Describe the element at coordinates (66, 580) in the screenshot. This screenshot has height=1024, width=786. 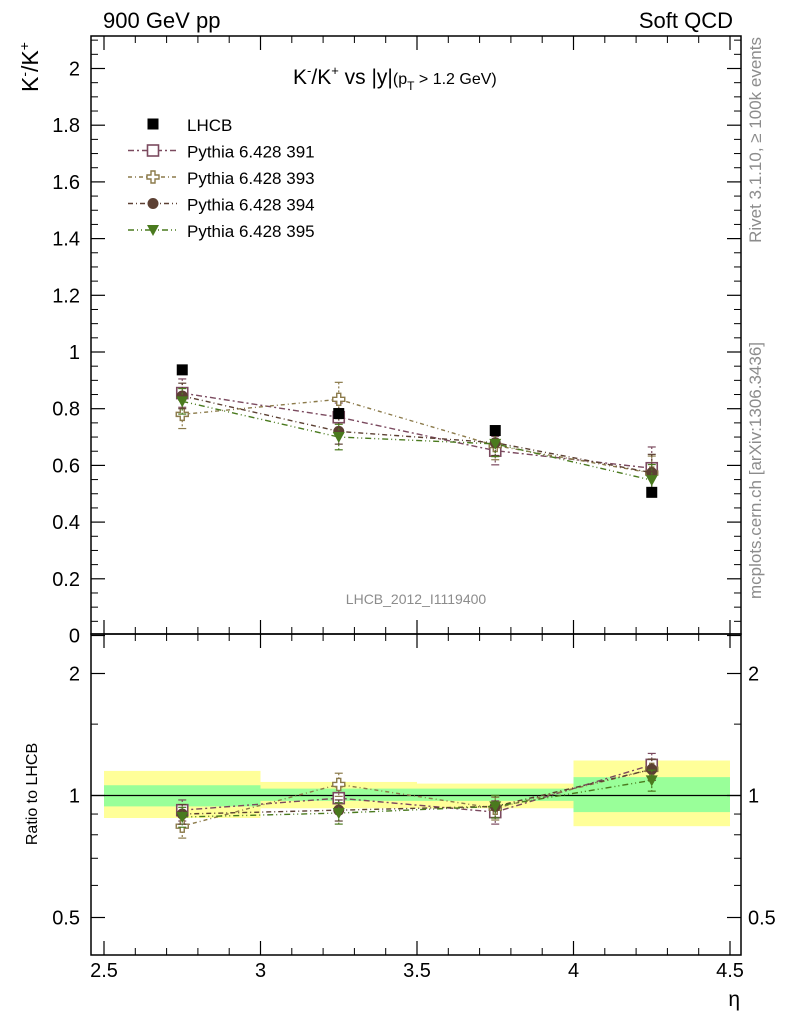
I see `main-ytick-label: 0.2` at that location.